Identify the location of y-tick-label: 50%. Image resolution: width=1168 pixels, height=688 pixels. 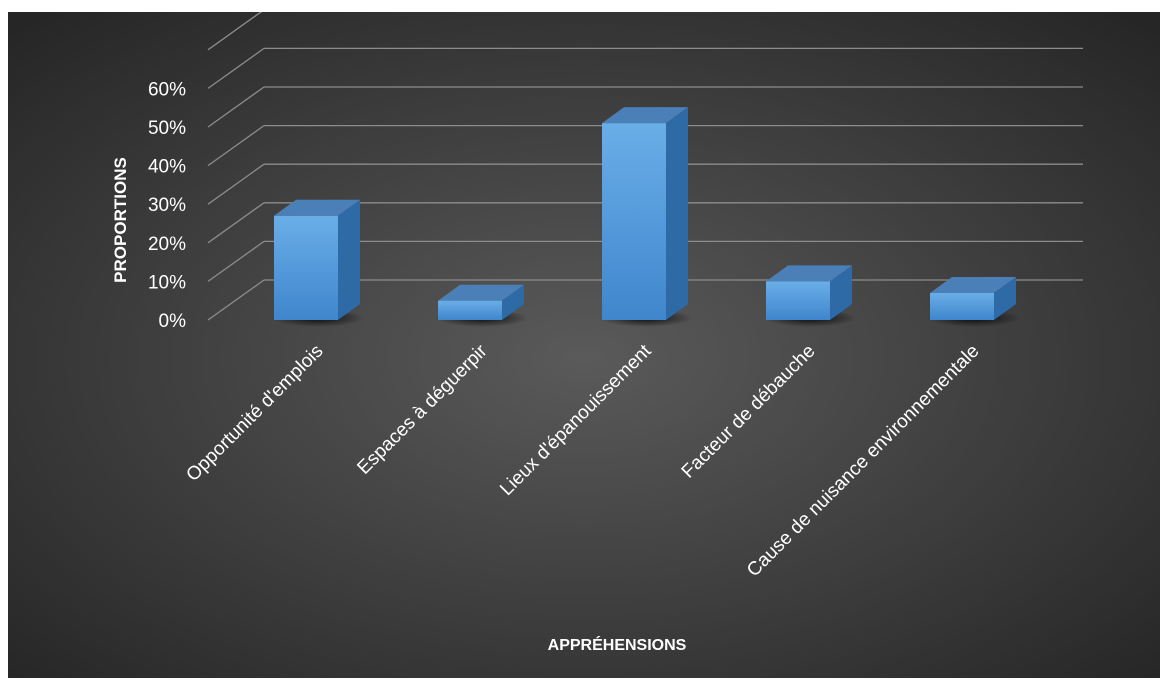
(167, 128).